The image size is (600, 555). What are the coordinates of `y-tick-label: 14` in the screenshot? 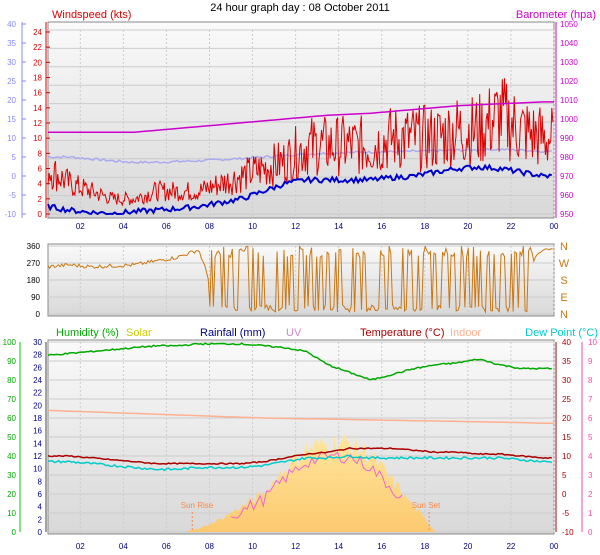 It's located at (37, 108).